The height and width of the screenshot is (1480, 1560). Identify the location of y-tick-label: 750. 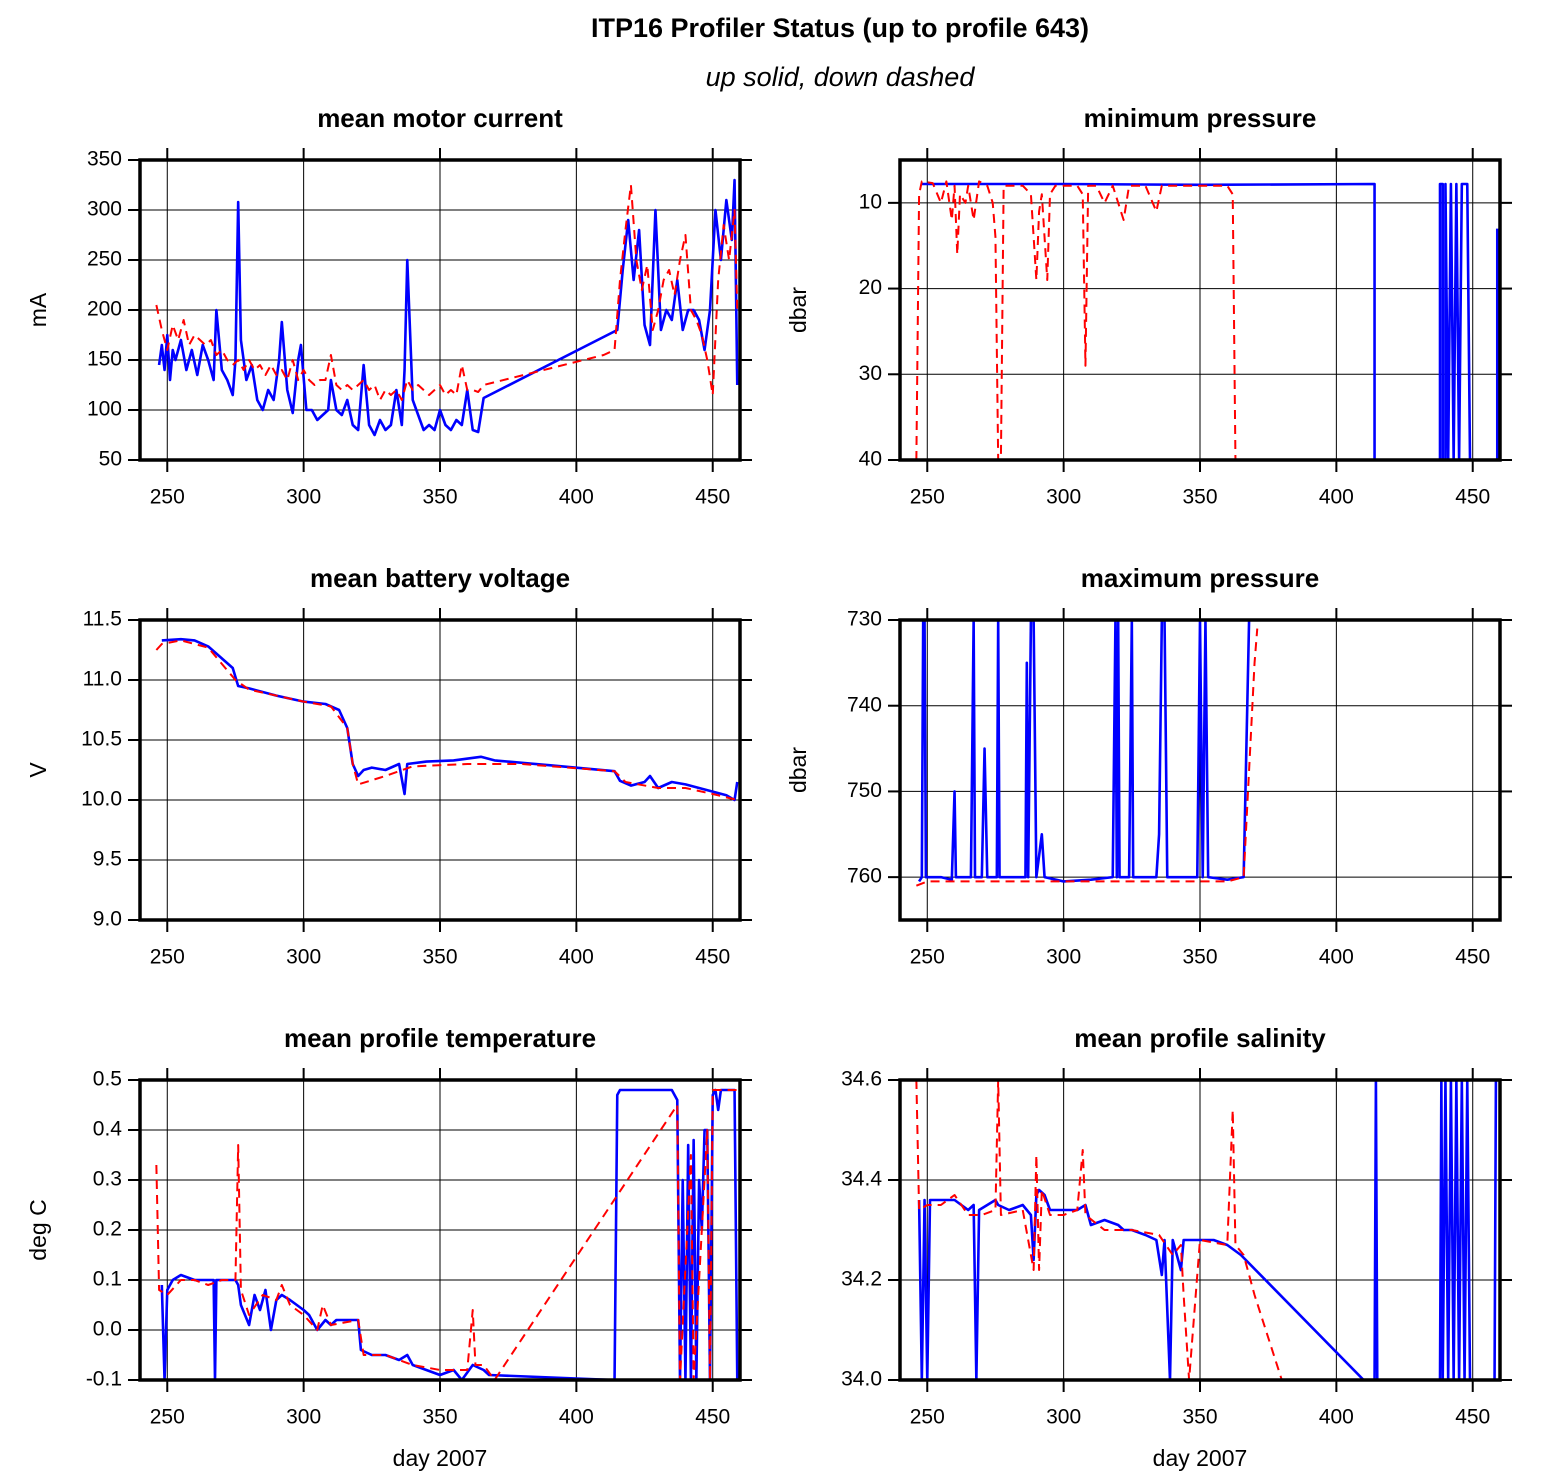
(864, 790).